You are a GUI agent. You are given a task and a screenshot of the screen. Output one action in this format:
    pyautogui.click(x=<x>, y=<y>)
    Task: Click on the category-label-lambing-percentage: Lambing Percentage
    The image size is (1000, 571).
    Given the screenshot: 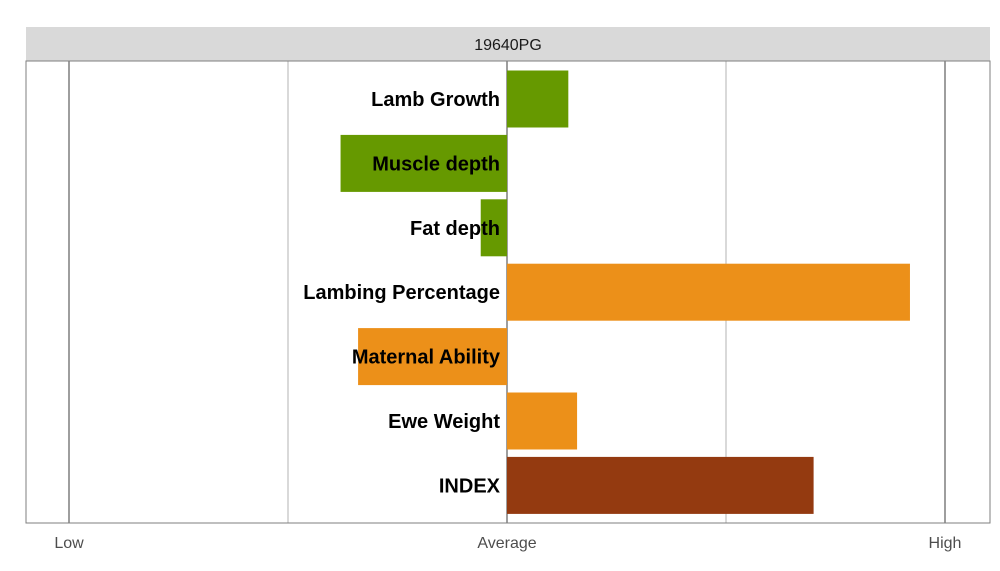 What is the action you would take?
    pyautogui.click(x=401, y=293)
    